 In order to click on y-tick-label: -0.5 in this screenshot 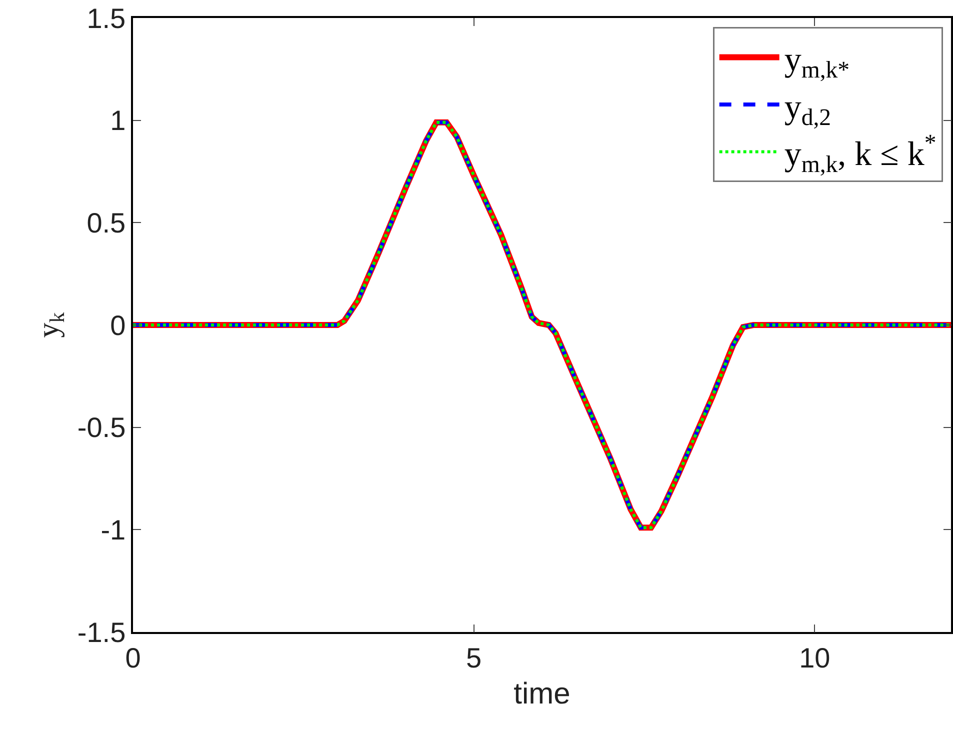, I will do `click(101, 428)`.